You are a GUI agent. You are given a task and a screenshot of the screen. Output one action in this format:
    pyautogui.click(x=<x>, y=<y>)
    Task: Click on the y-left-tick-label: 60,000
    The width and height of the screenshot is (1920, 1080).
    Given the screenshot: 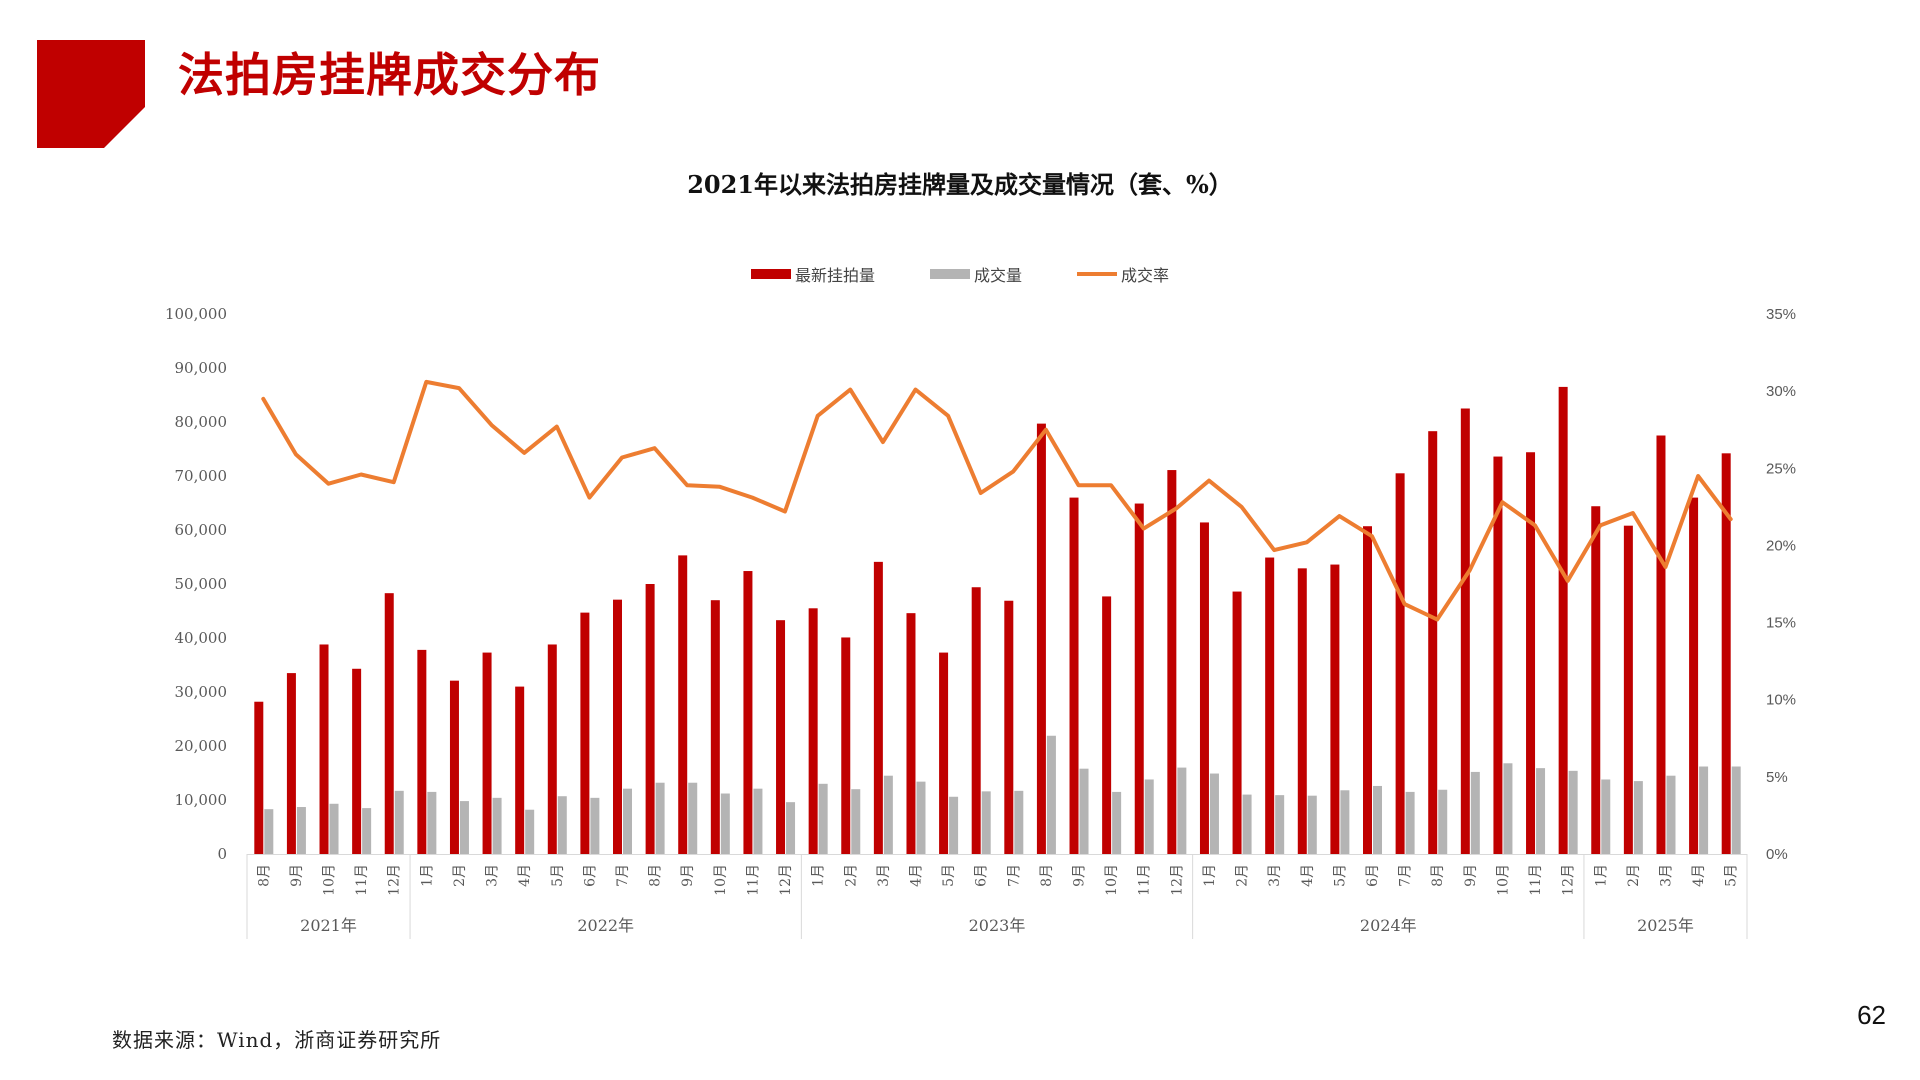 What is the action you would take?
    pyautogui.click(x=201, y=530)
    